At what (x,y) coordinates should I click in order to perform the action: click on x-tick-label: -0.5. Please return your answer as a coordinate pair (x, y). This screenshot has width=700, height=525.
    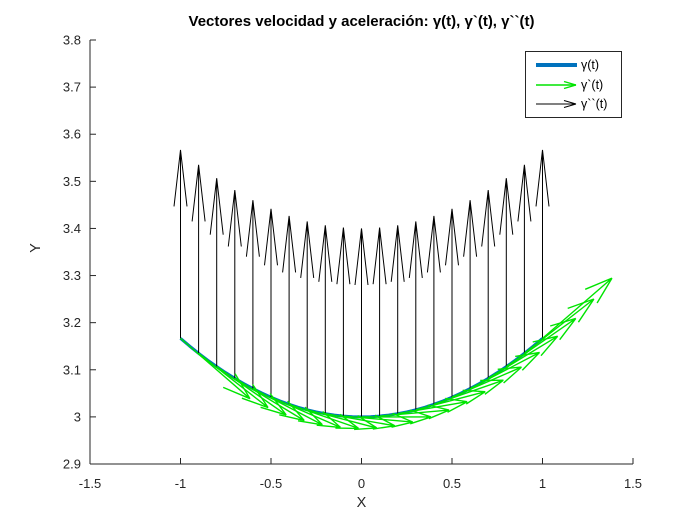
    Looking at the image, I should click on (271, 483).